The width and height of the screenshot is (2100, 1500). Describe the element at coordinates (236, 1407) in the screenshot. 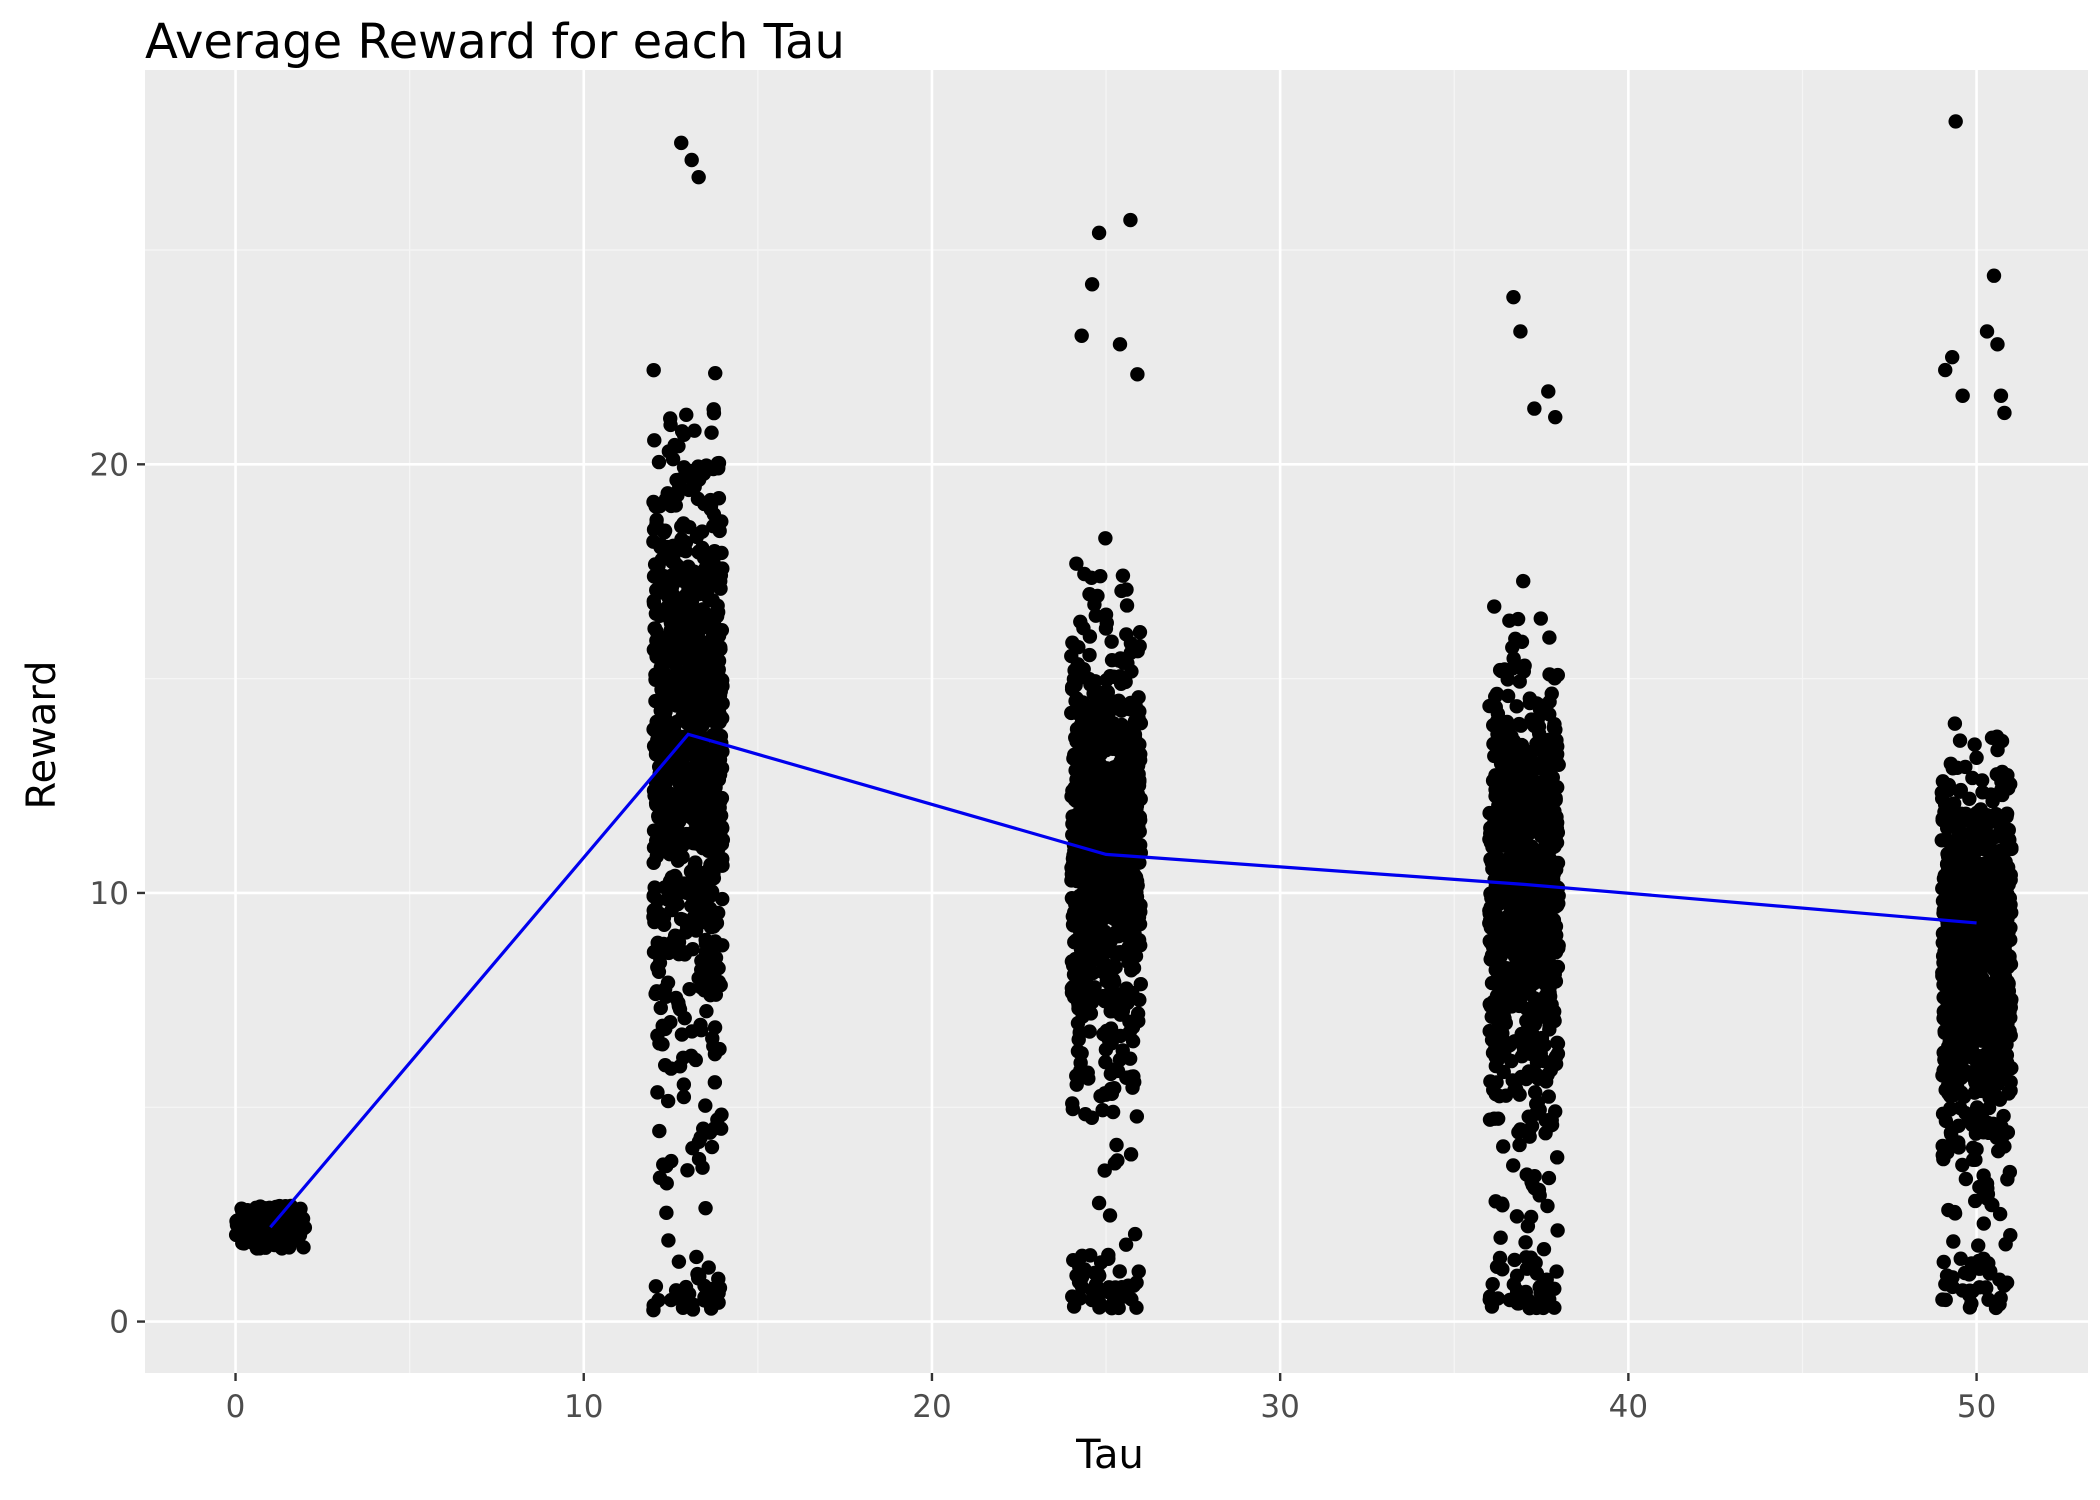

I see `x-tick-label: 0` at that location.